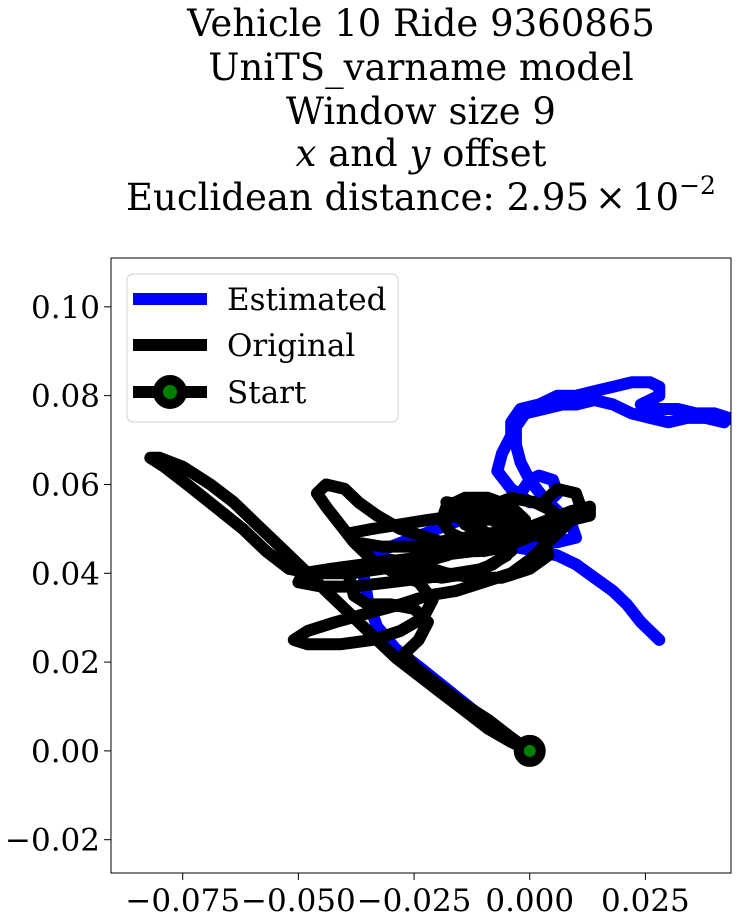 This screenshot has width=739, height=921. What do you see at coordinates (52, 841) in the screenshot?
I see `y-tick-label: −0.02` at bounding box center [52, 841].